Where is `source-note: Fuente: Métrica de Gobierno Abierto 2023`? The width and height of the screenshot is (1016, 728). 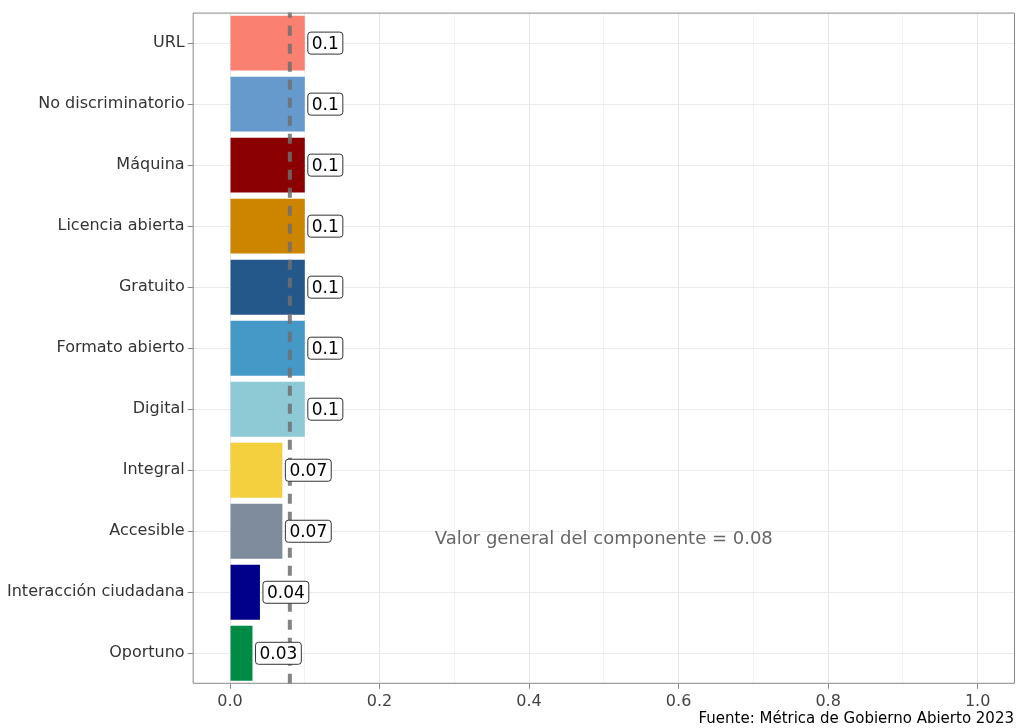
source-note: Fuente: Métrica de Gobierno Abierto 2023 is located at coordinates (856, 718).